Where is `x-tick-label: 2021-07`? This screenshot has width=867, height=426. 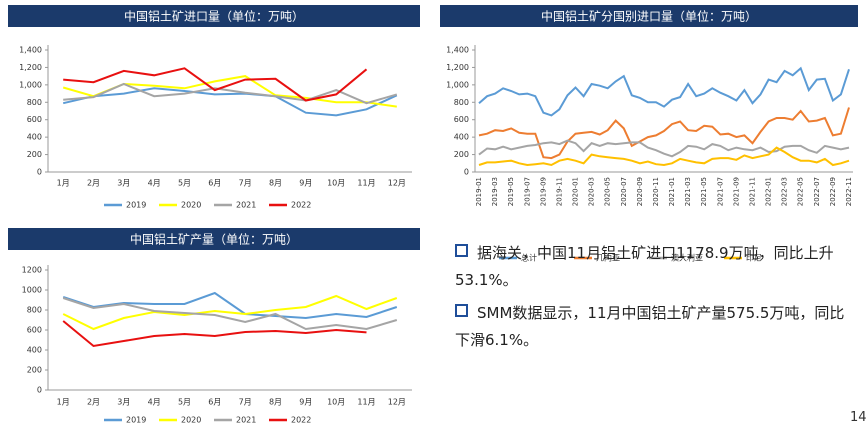 x-tick-label: 2021-07 is located at coordinates (720, 191).